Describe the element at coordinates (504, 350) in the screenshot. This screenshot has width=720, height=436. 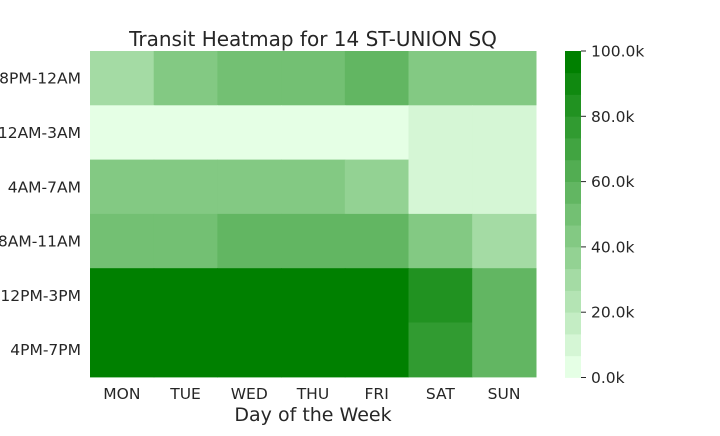
I see `heatmap-cell-4pm-7pm-sun` at that location.